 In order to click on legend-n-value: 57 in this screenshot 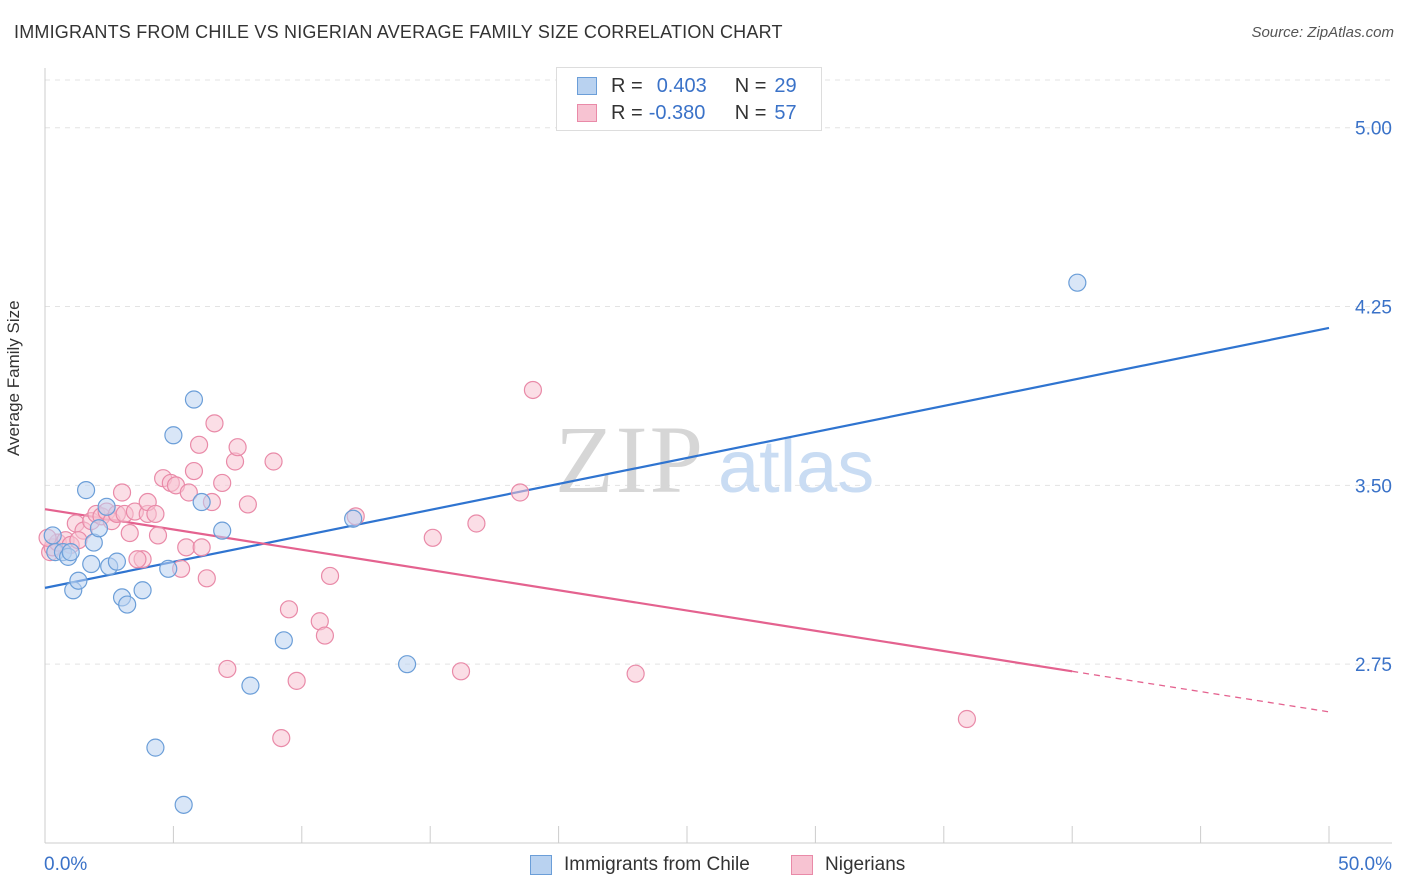, I will do `click(785, 112)`.